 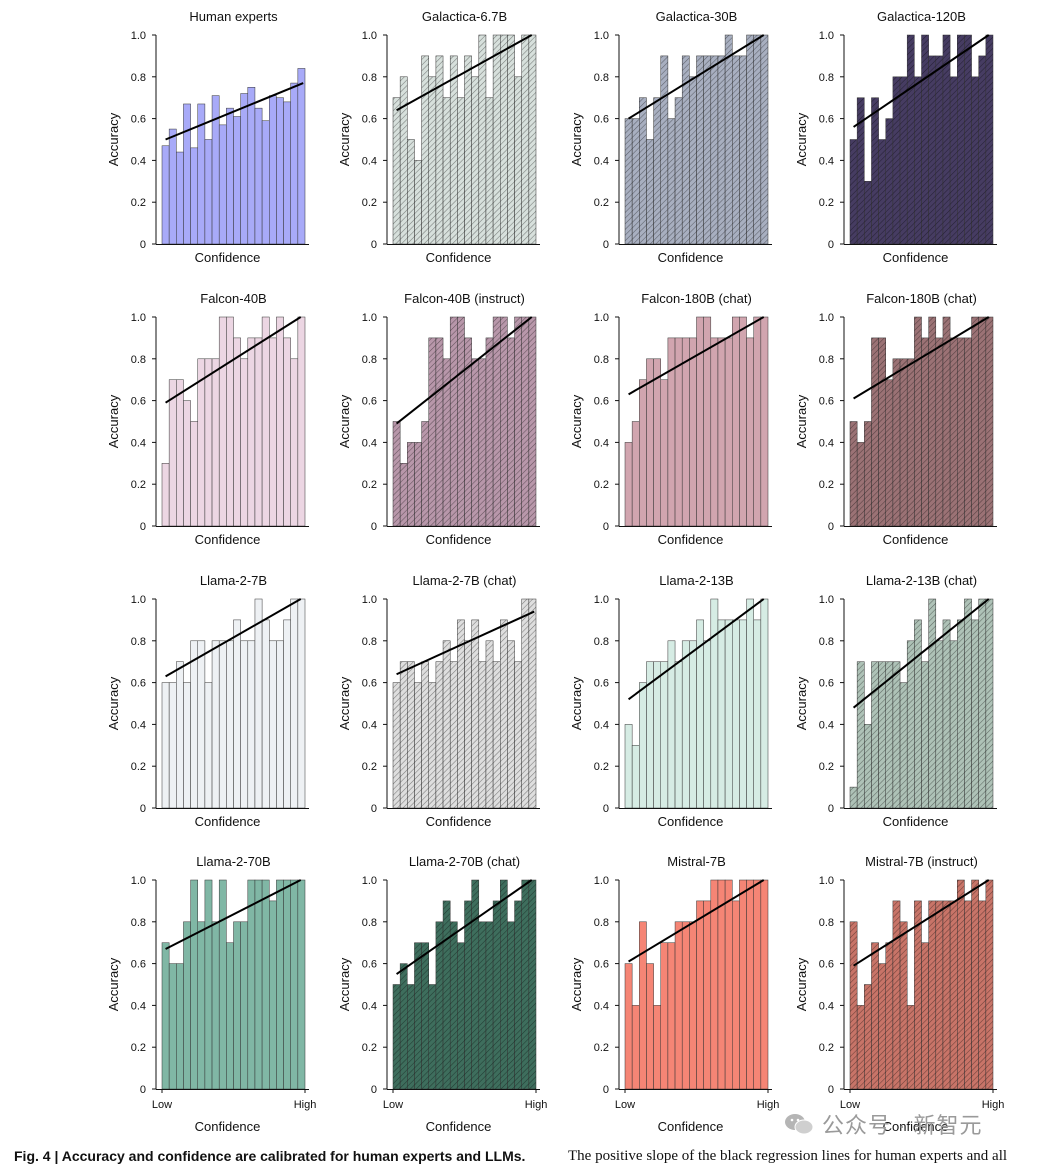 I want to click on chart-title: Llama-2-70B (chat), so click(x=464, y=861).